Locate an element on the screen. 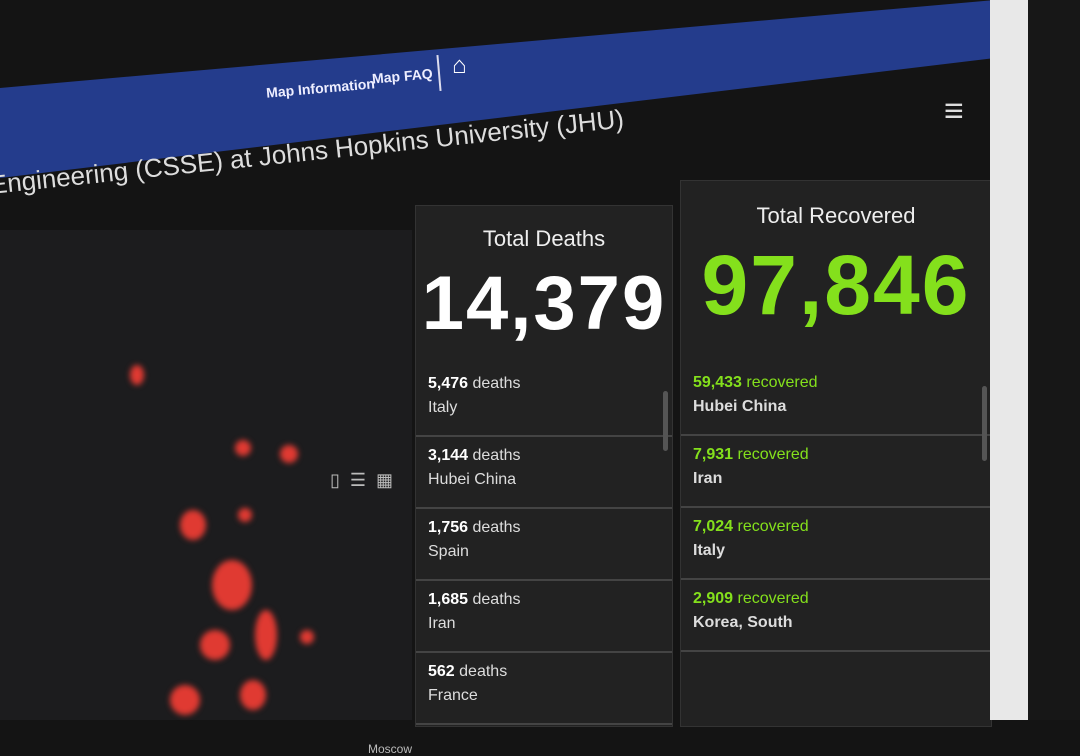  list-item: 7,024 recovered Italy is located at coordinates (836, 544).